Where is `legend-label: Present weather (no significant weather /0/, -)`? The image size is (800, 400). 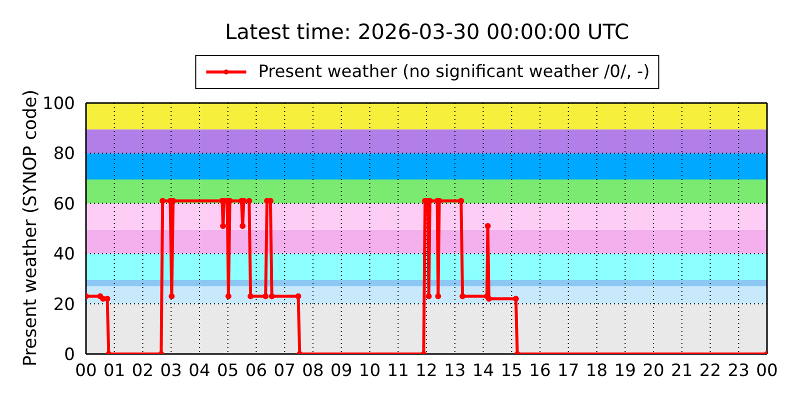
legend-label: Present weather (no significant weather /0/, -) is located at coordinates (454, 72).